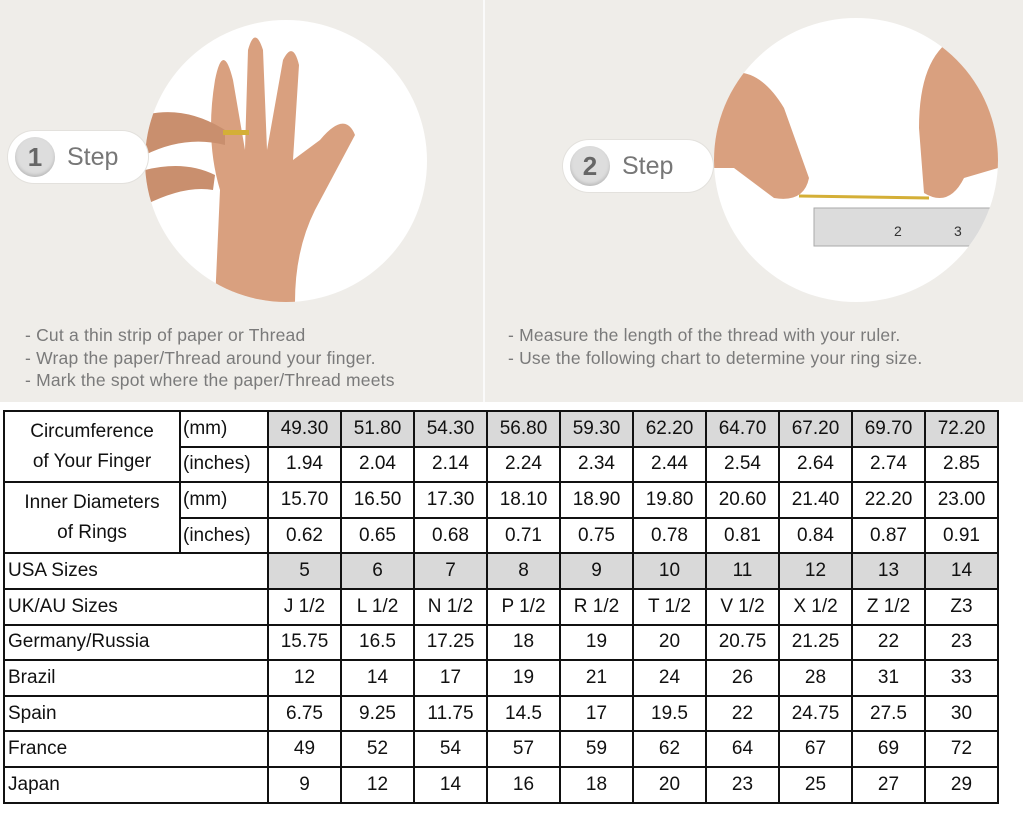 This screenshot has height=826, width=1023. I want to click on table-cell: 9.25, so click(377, 713).